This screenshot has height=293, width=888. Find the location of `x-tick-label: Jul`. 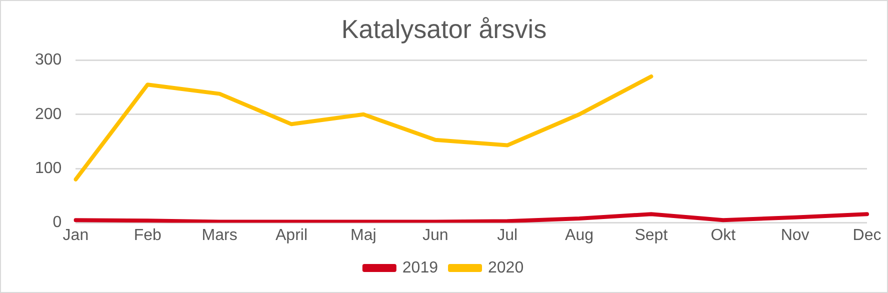

x-tick-label: Jul is located at coordinates (507, 235).